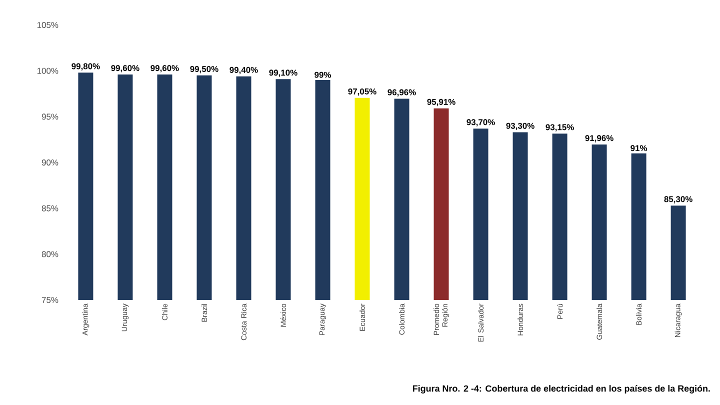  What do you see at coordinates (323, 75) in the screenshot?
I see `data-label: 99%` at bounding box center [323, 75].